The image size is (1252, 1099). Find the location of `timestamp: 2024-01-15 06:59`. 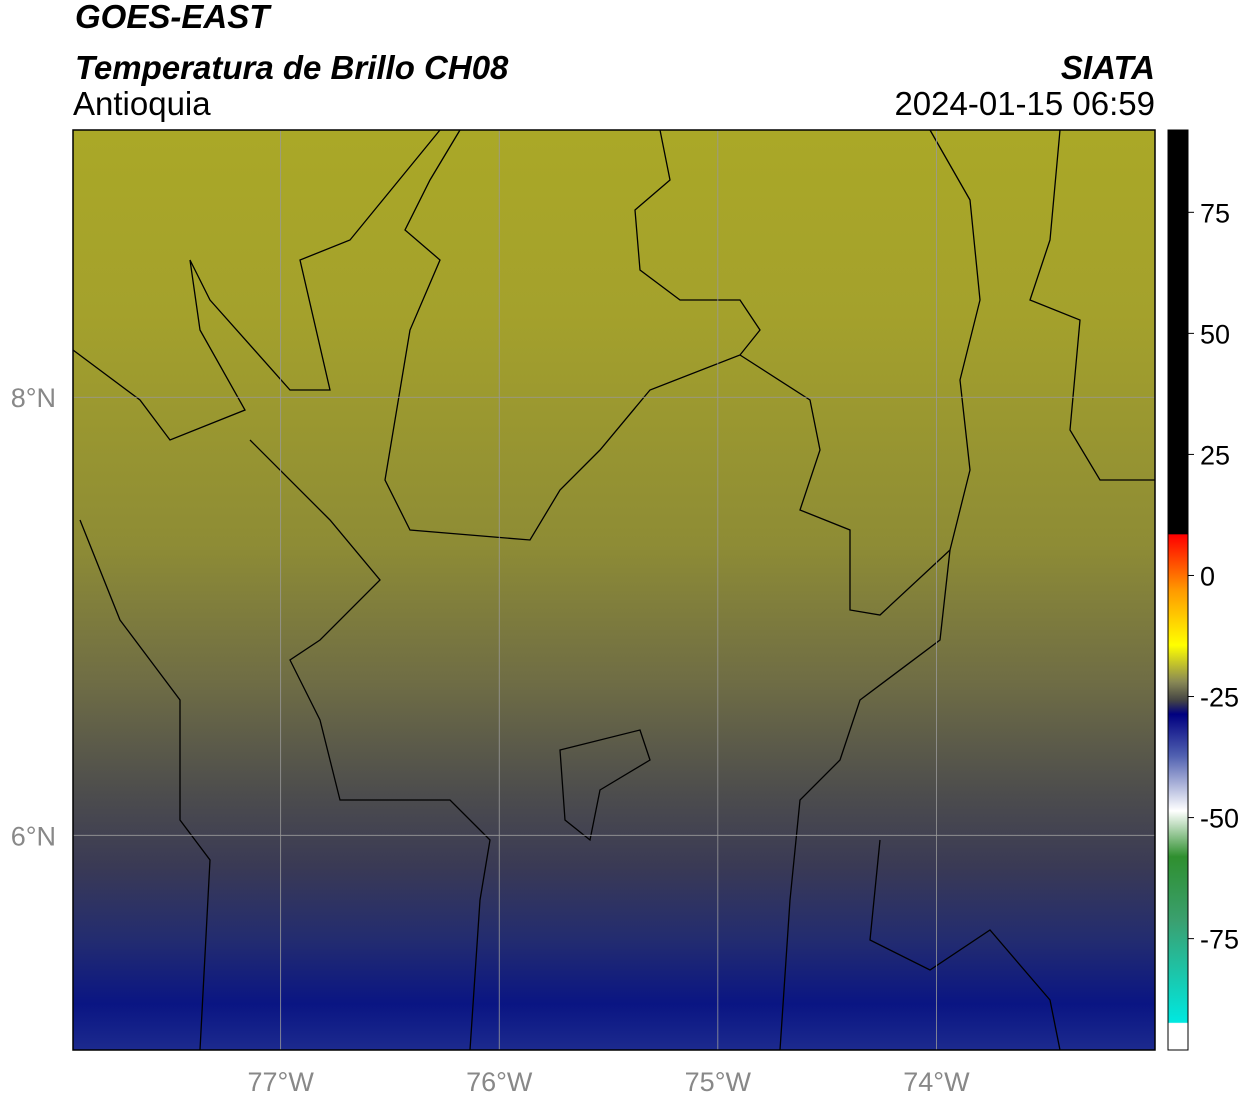

timestamp: 2024-01-15 06:59 is located at coordinates (1024, 103).